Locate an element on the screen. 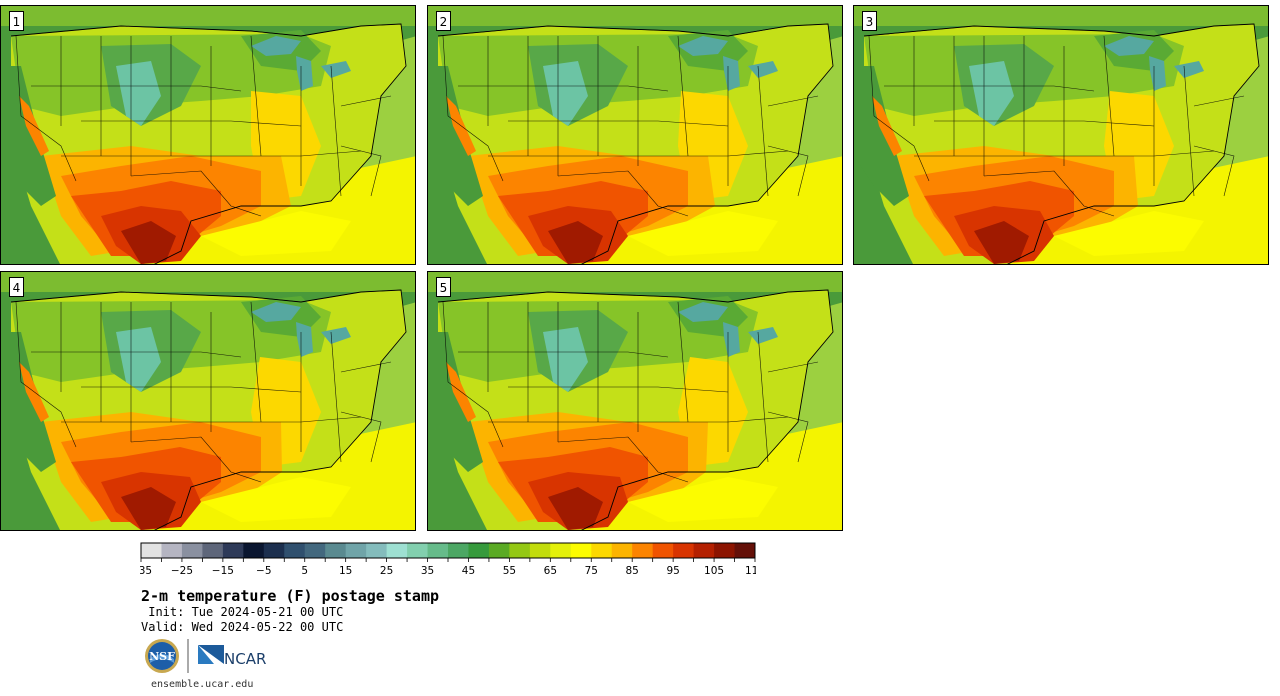  nsf-logo-text: NSF is located at coordinates (162, 656).